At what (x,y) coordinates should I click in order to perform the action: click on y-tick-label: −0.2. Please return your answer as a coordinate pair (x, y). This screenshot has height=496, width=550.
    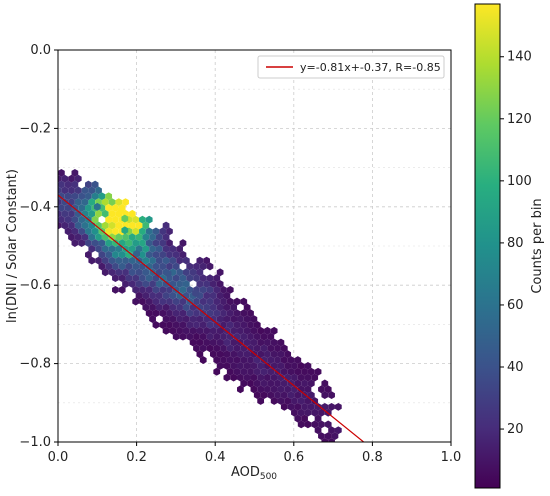
    Looking at the image, I should click on (35, 128).